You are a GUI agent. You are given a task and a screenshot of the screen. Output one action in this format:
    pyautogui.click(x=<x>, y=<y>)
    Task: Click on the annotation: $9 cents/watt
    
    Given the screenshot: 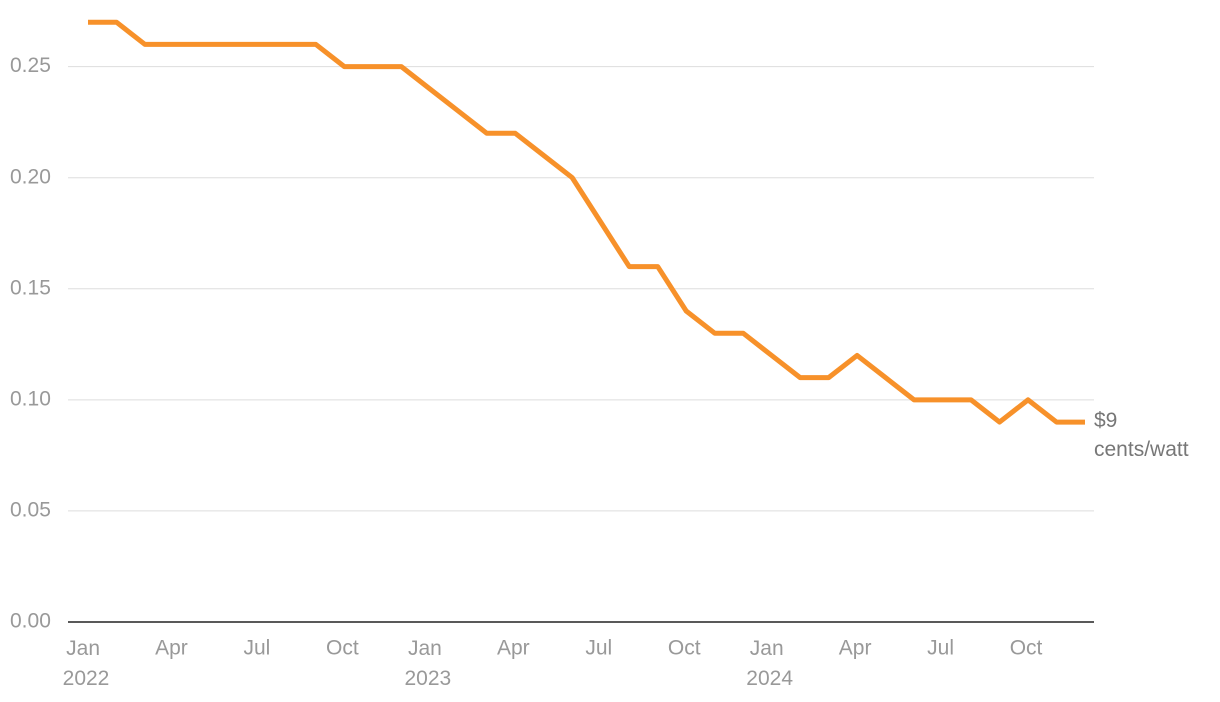 What is the action you would take?
    pyautogui.click(x=1141, y=435)
    